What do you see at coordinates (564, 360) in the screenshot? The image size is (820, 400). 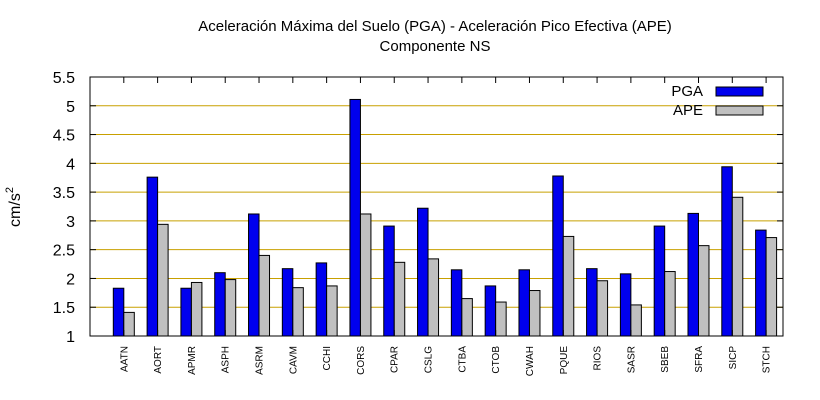 I see `x-tick-label: PQUE` at bounding box center [564, 360].